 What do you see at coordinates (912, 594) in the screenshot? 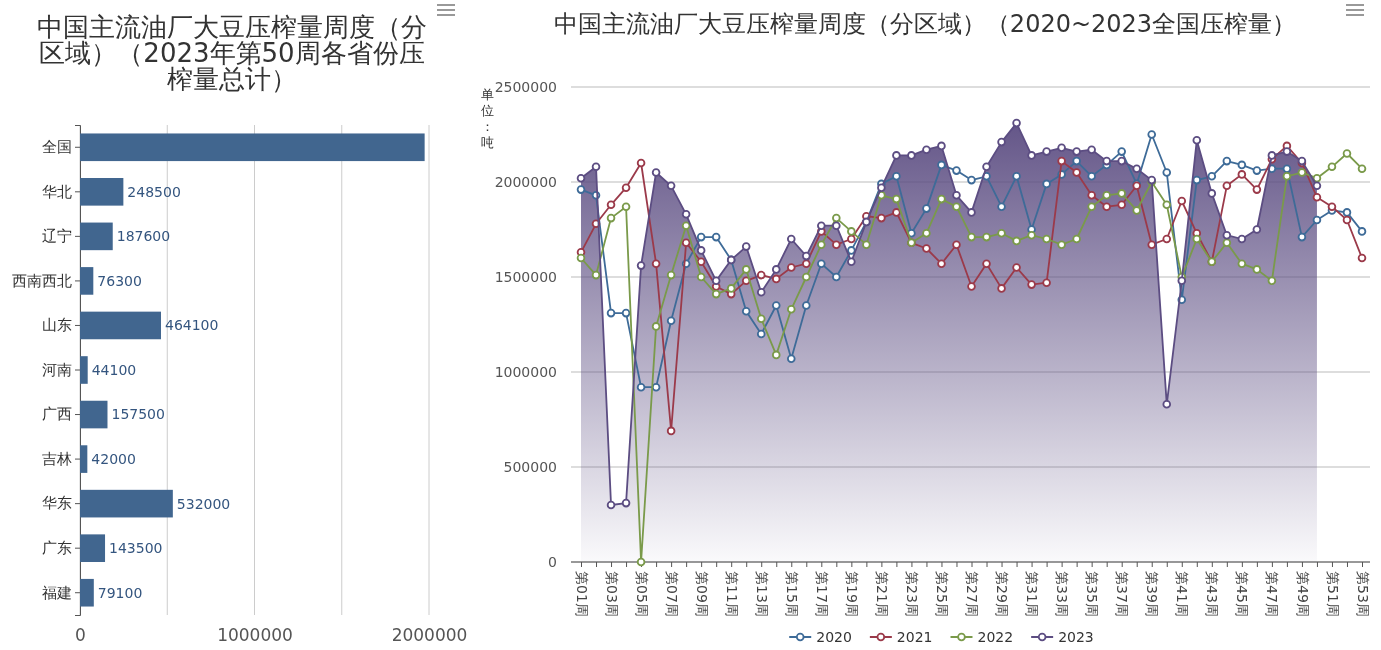
I see `x-tick-label: 第23周` at bounding box center [912, 594].